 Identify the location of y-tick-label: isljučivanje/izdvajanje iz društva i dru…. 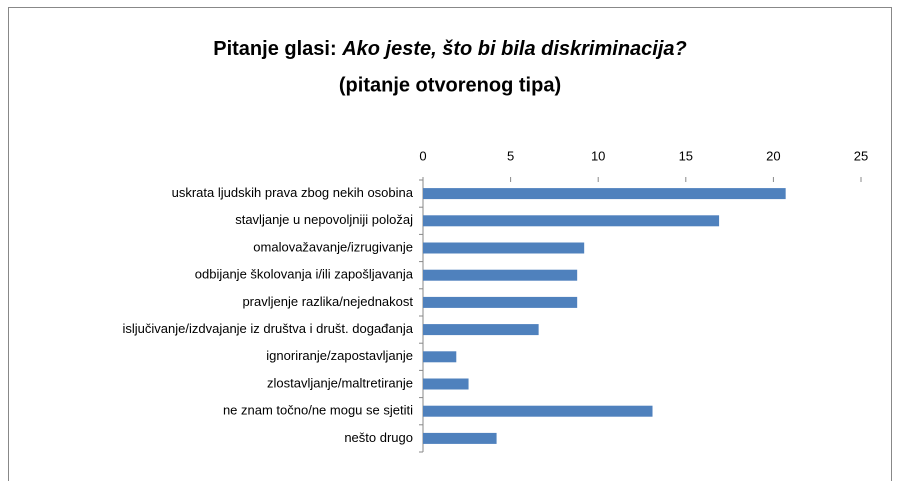
(268, 328).